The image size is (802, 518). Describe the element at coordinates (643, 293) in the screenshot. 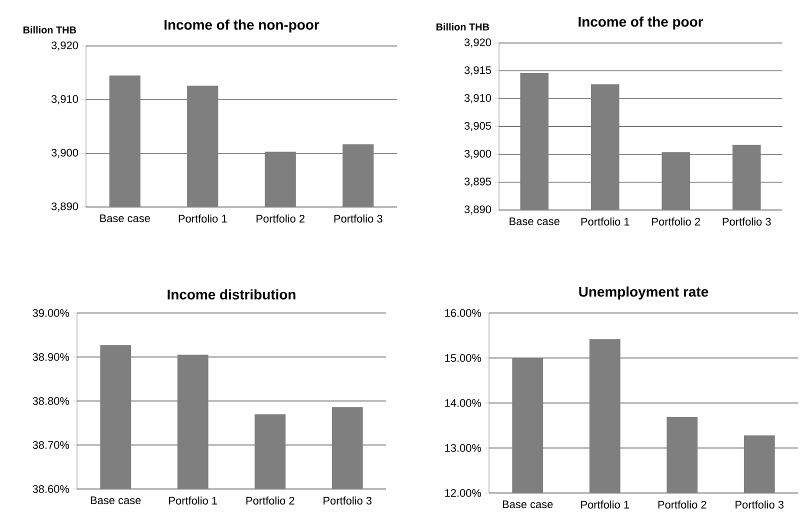

I see `chart-title: Unemployment rate` at that location.